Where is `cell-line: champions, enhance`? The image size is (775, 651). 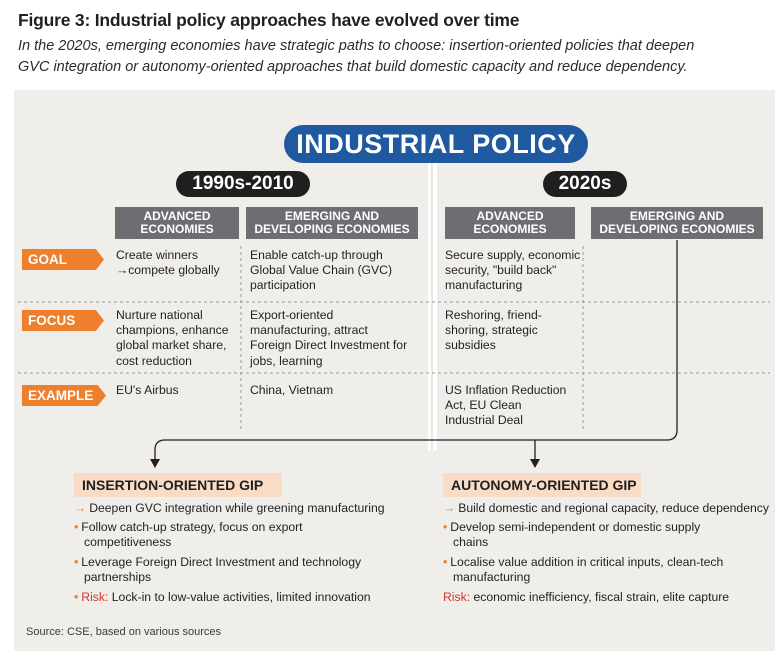 cell-line: champions, enhance is located at coordinates (172, 330).